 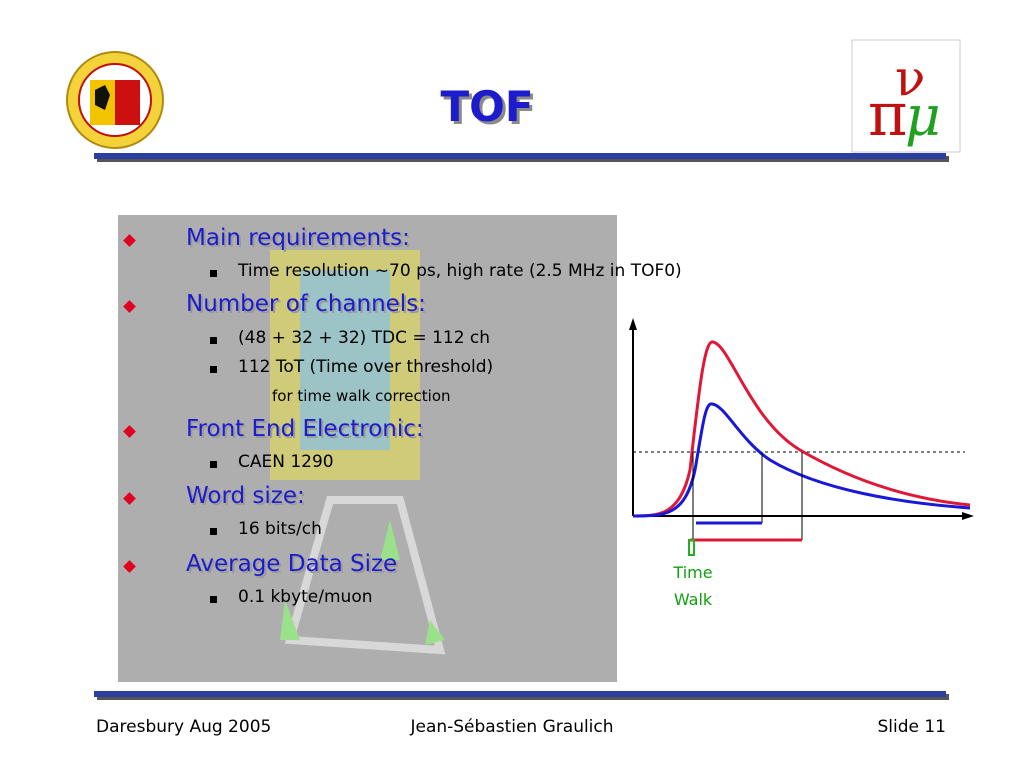 What do you see at coordinates (512, 727) in the screenshot?
I see `footer-center: Jean-Sébastien Graulich` at bounding box center [512, 727].